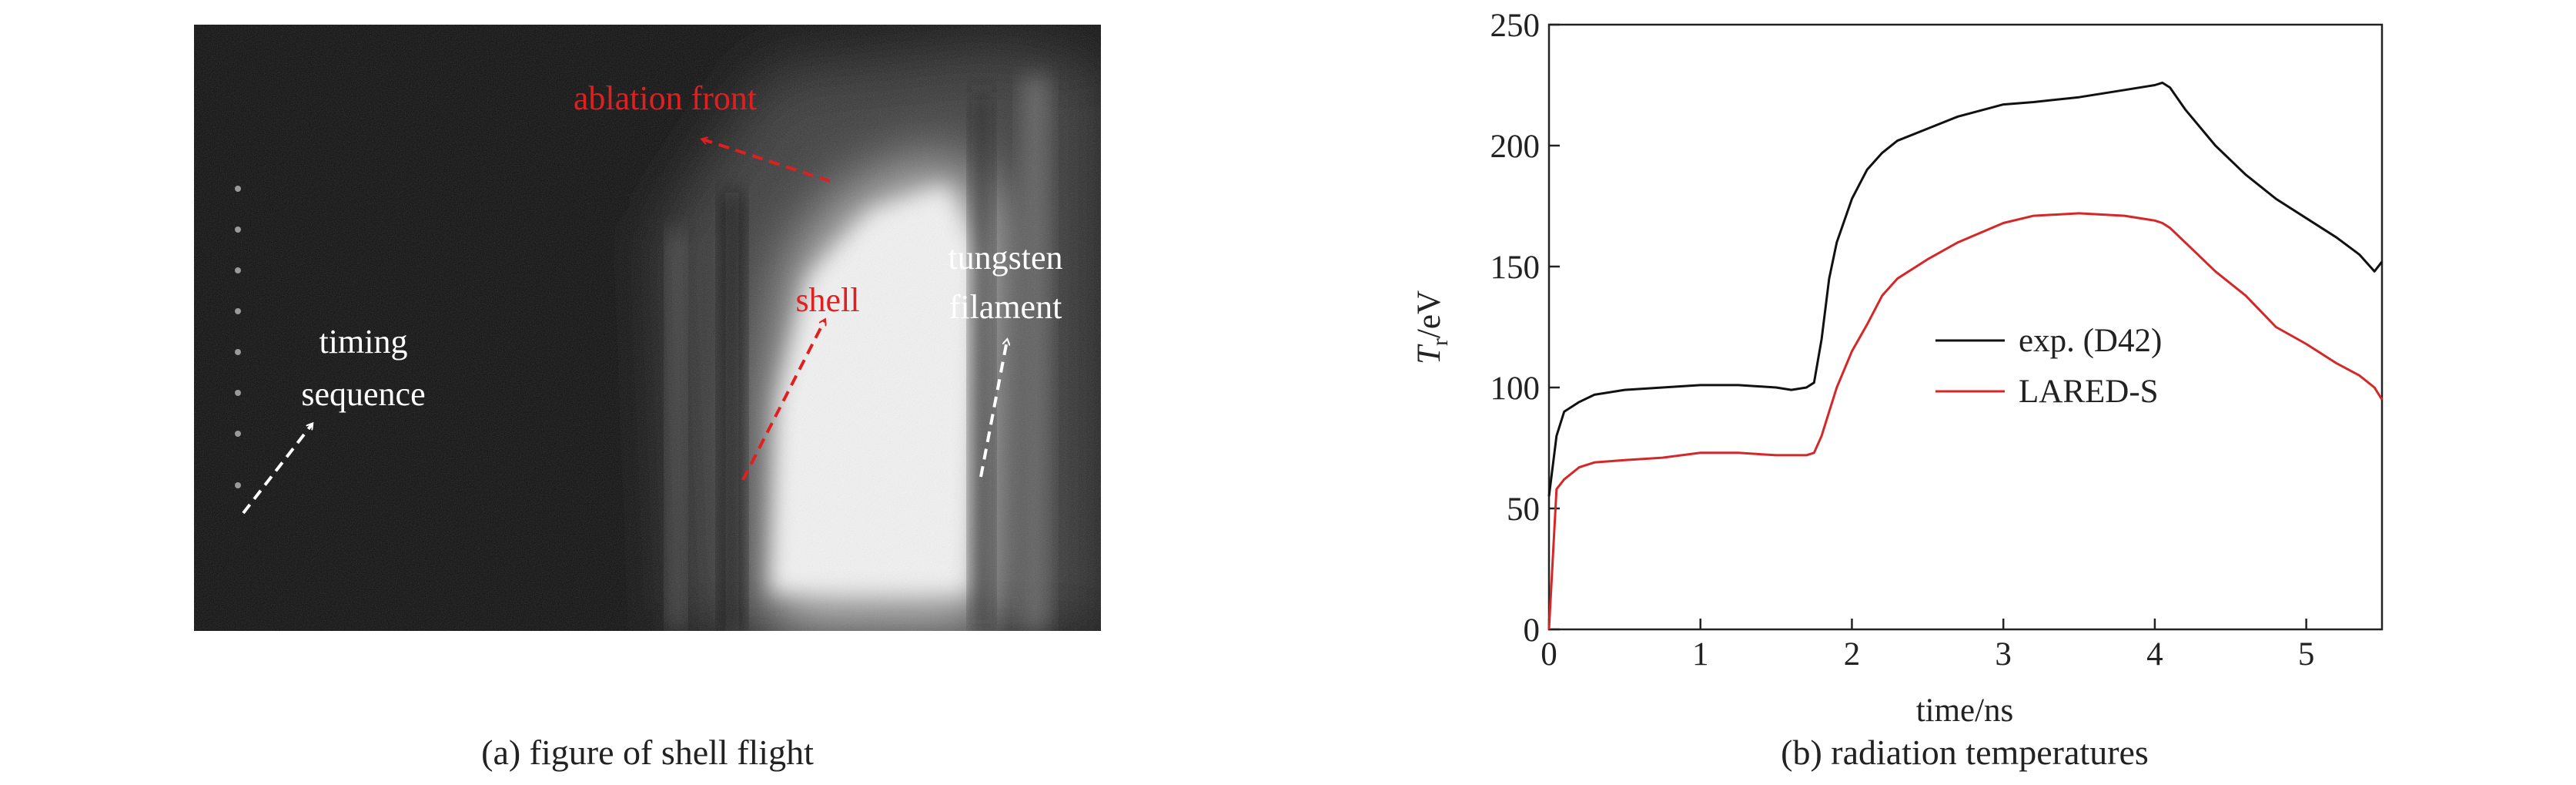 The image size is (2576, 785). Describe the element at coordinates (1516, 147) in the screenshot. I see `y-tick-label: 200` at that location.